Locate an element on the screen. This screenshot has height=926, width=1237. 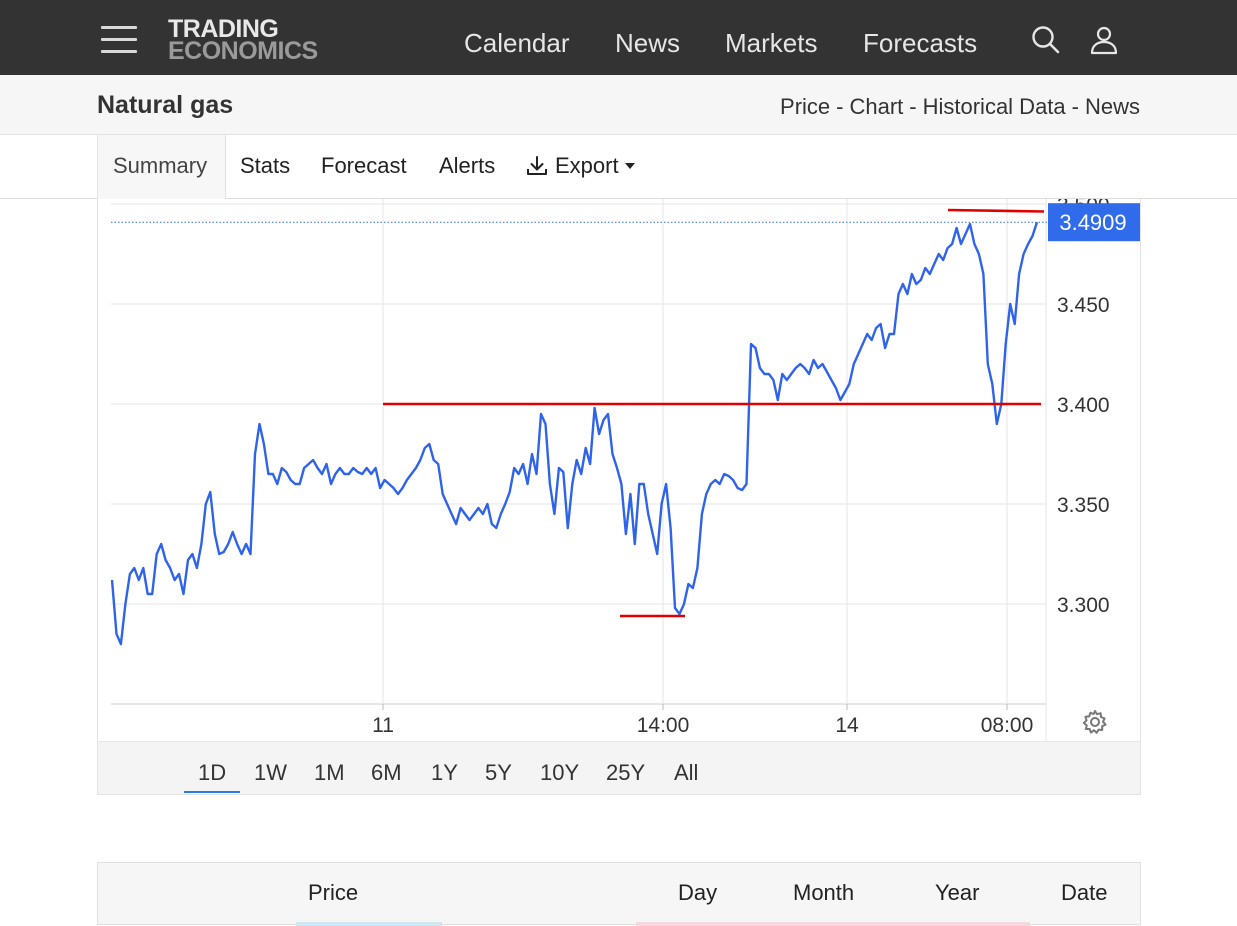
page-title: Natural gas is located at coordinates (165, 105).